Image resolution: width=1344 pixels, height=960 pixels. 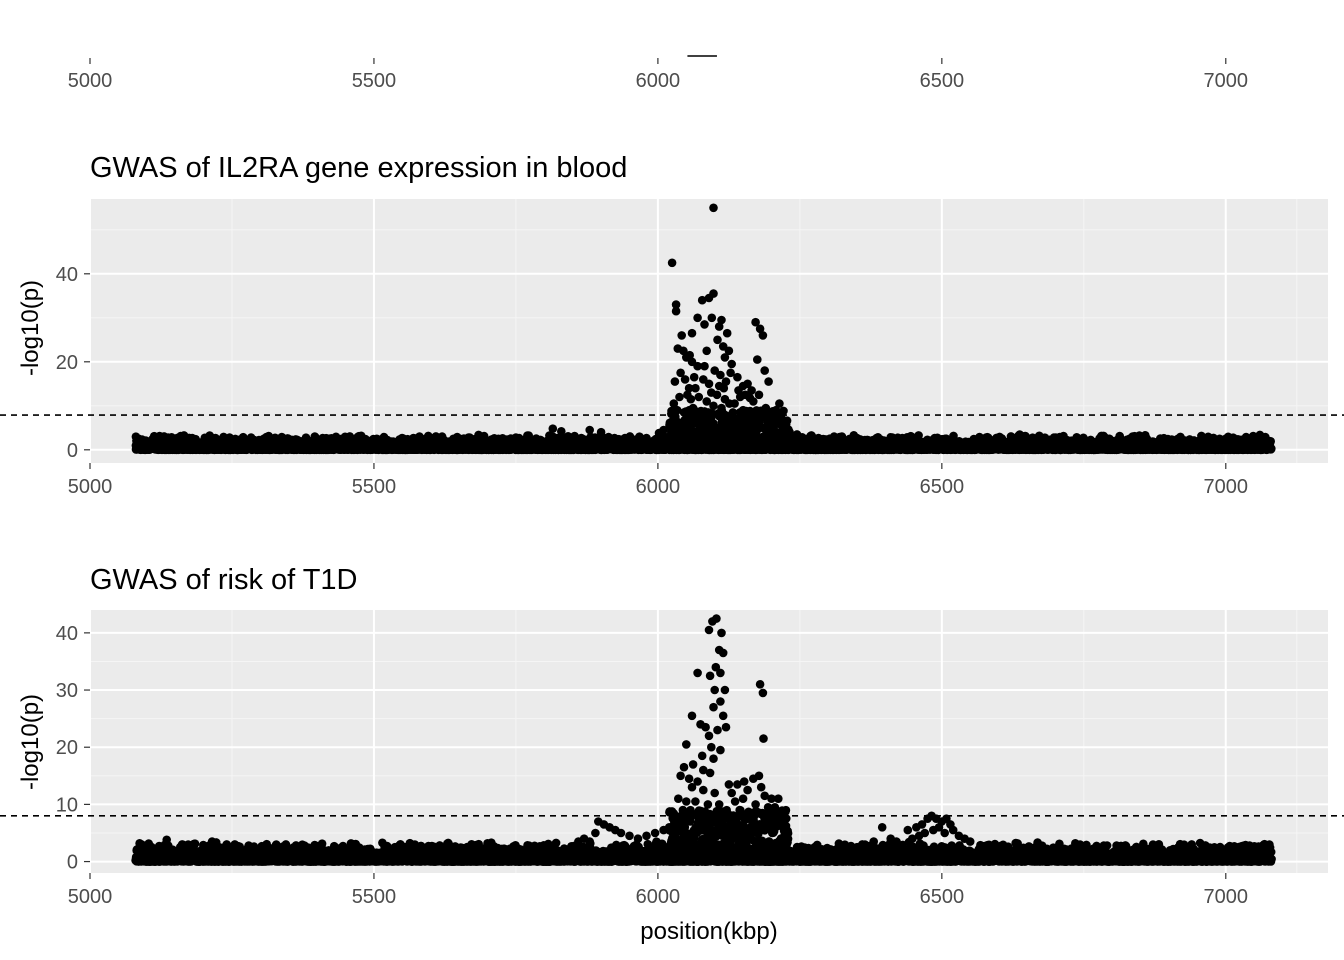 I want to click on x-tick-label: 5500, so click(x=374, y=81).